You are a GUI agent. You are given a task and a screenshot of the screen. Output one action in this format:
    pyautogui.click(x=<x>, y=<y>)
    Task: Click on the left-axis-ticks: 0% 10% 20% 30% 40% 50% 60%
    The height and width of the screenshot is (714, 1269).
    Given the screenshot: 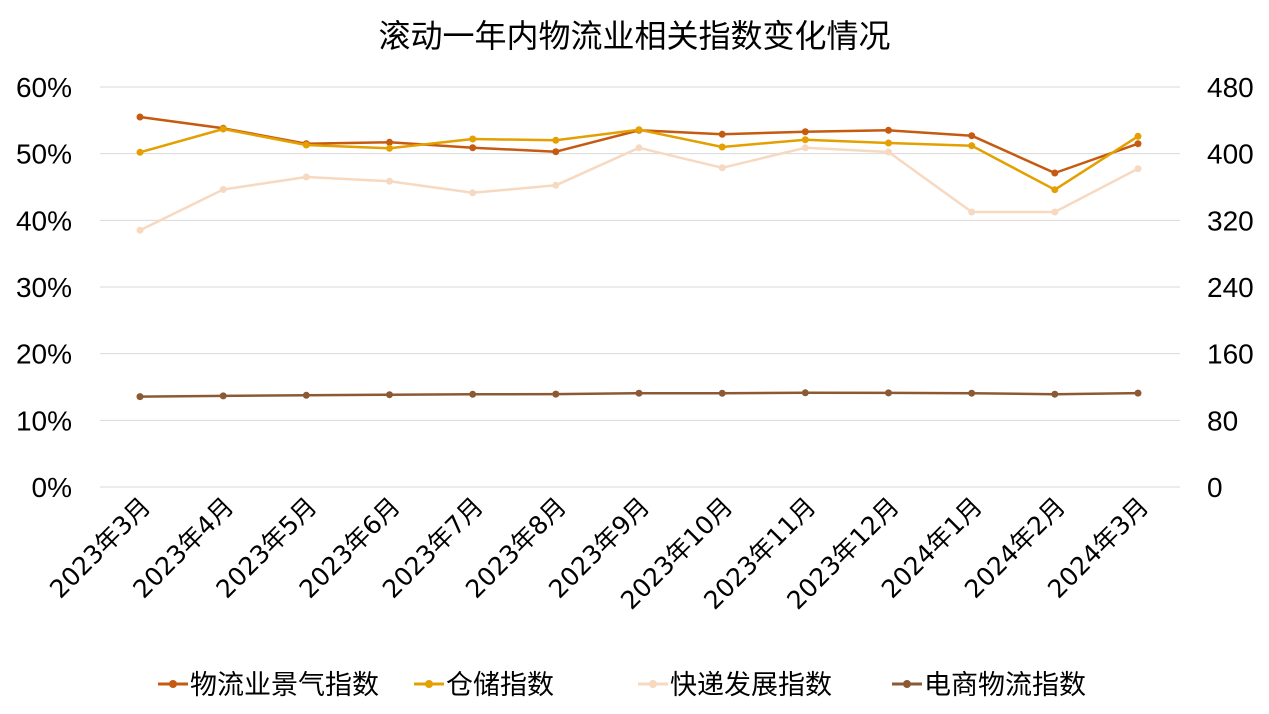 What is the action you would take?
    pyautogui.click(x=44, y=287)
    